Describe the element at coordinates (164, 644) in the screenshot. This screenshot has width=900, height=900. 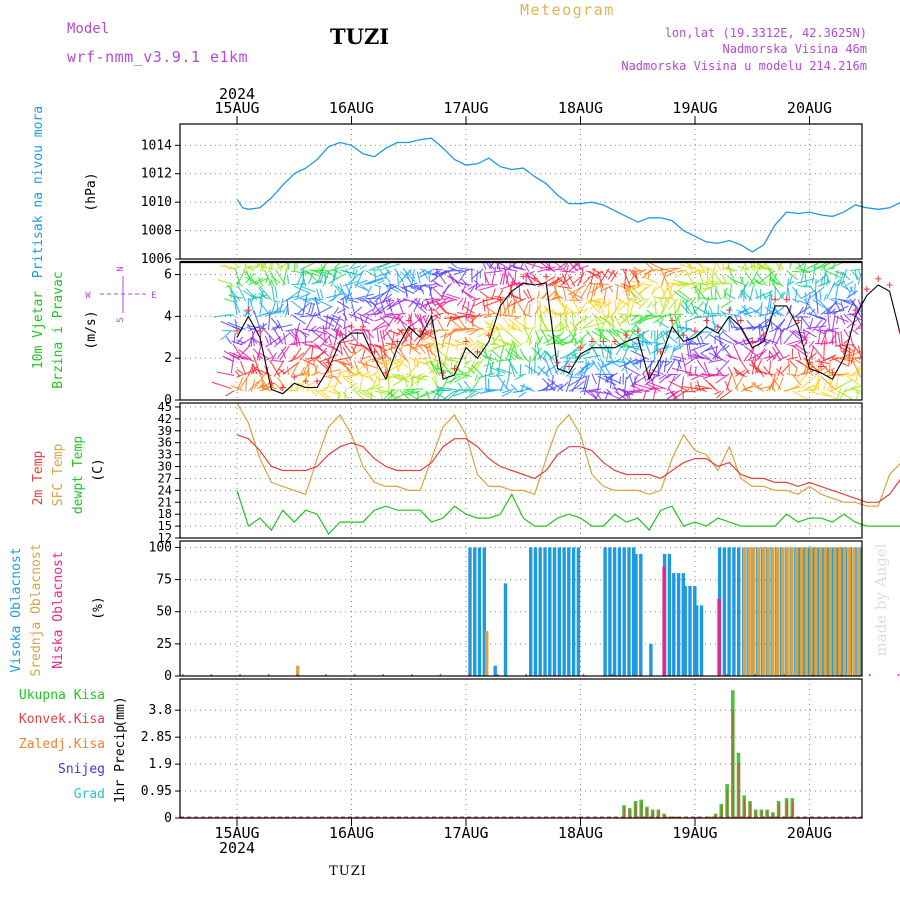
I see `y-tick-label: 25` at that location.